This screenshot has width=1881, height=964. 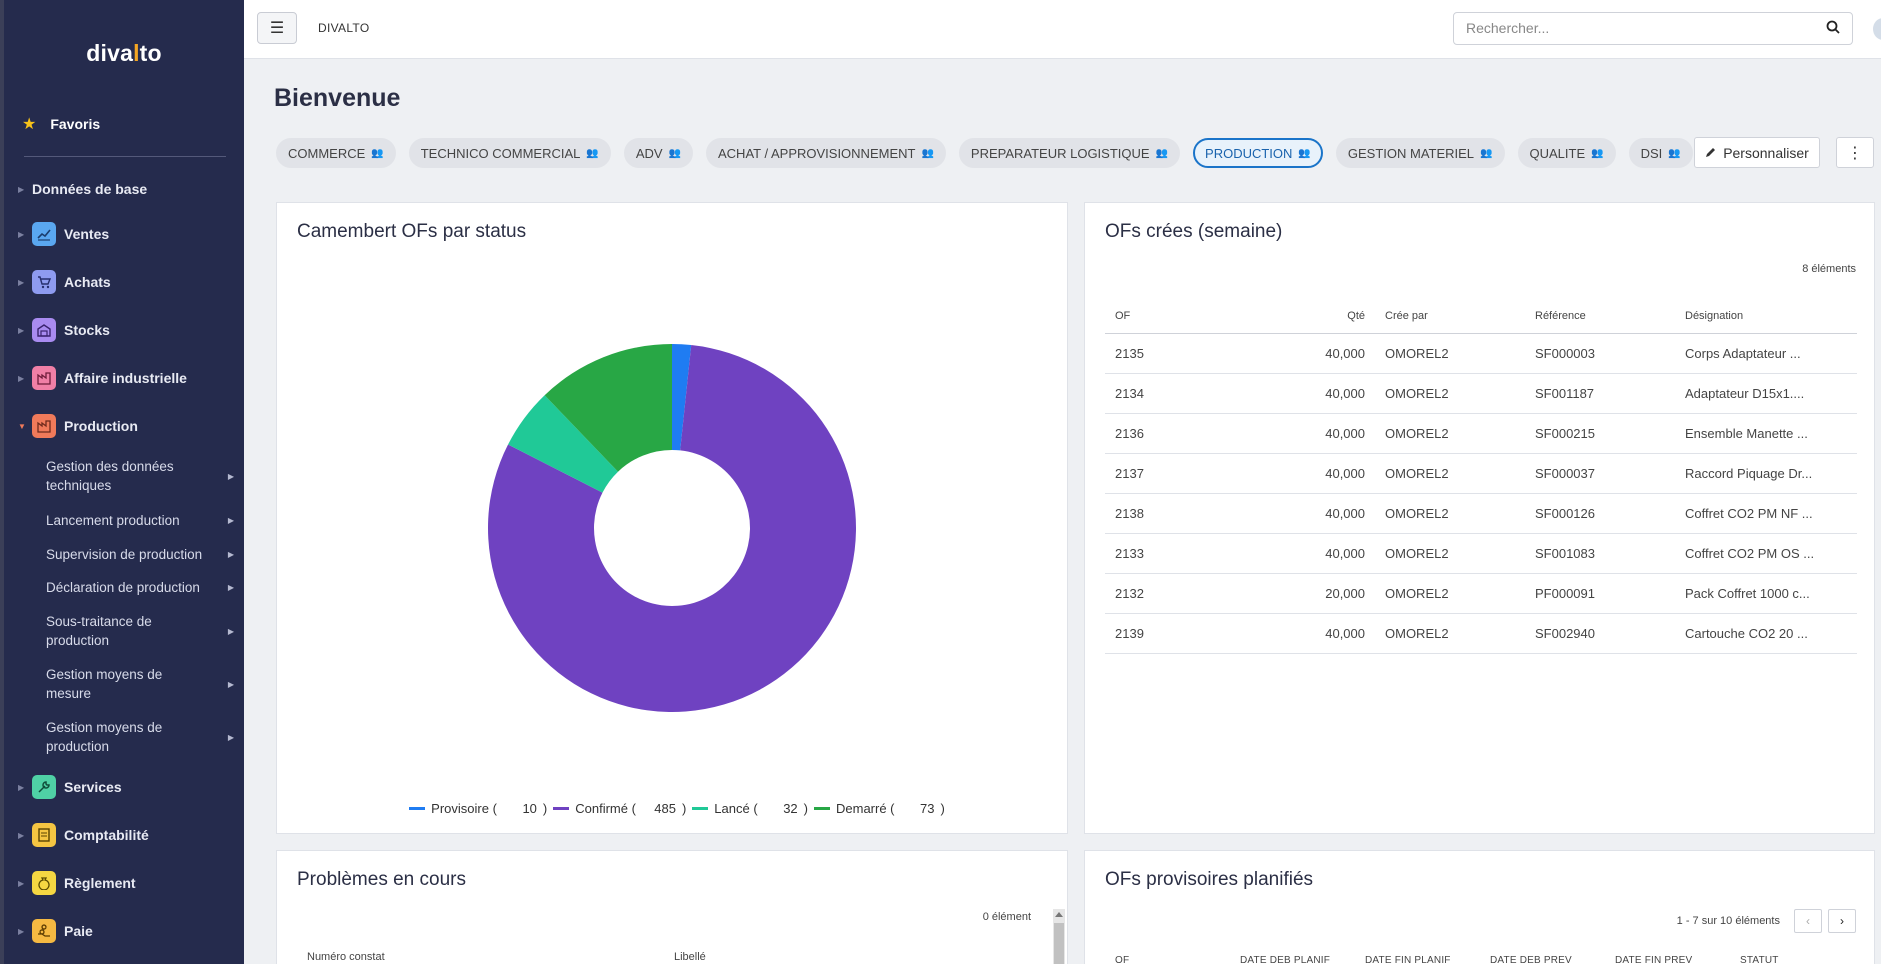 I want to click on sidebar-subitem-label: Gestion des données techniques, so click(x=110, y=476).